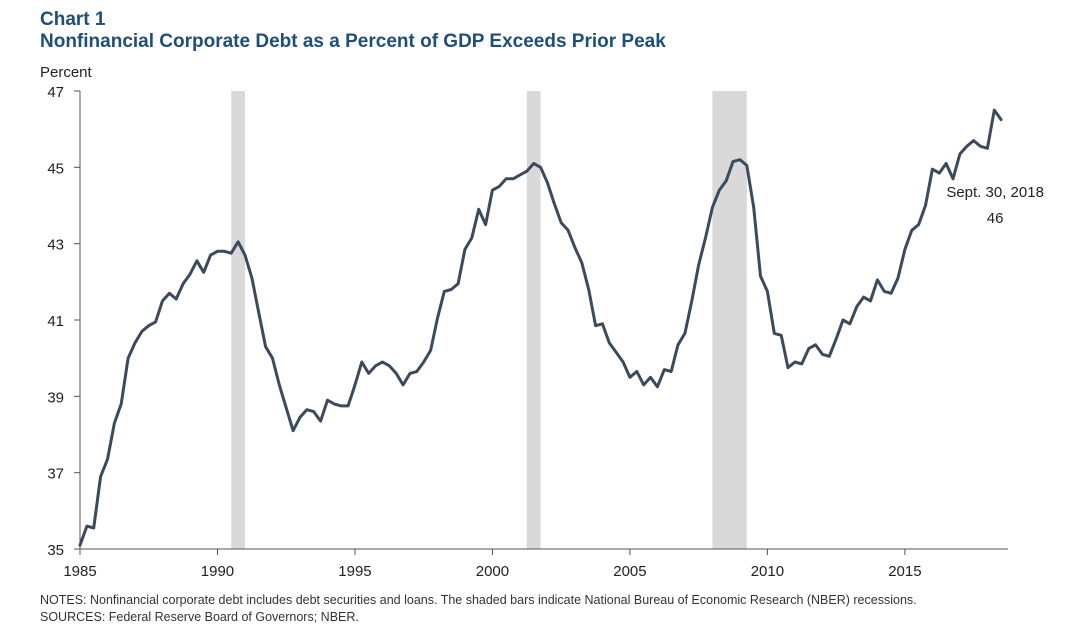 The image size is (1080, 644). I want to click on annotation: Sept. 30, 2018 46, so click(995, 205).